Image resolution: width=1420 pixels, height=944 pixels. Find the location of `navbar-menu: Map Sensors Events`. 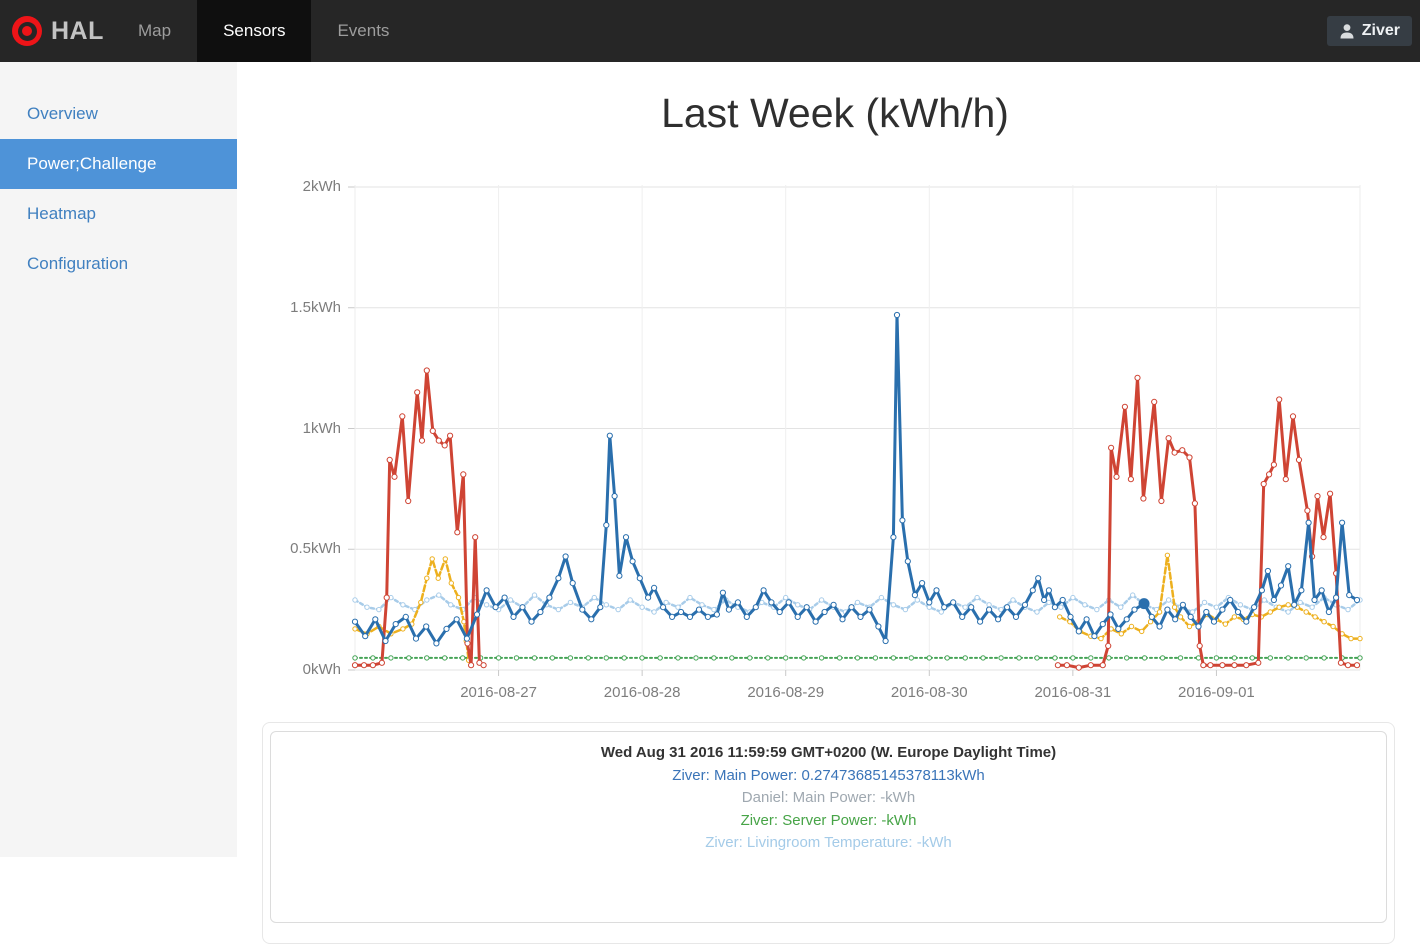

navbar-menu: Map Sensors Events is located at coordinates (263, 31).